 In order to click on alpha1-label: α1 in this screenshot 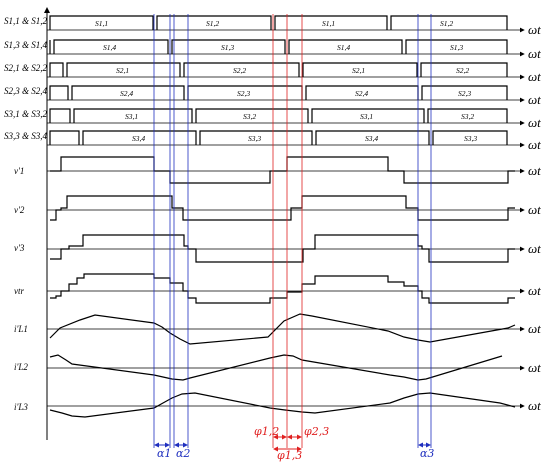, I will do `click(164, 453)`.